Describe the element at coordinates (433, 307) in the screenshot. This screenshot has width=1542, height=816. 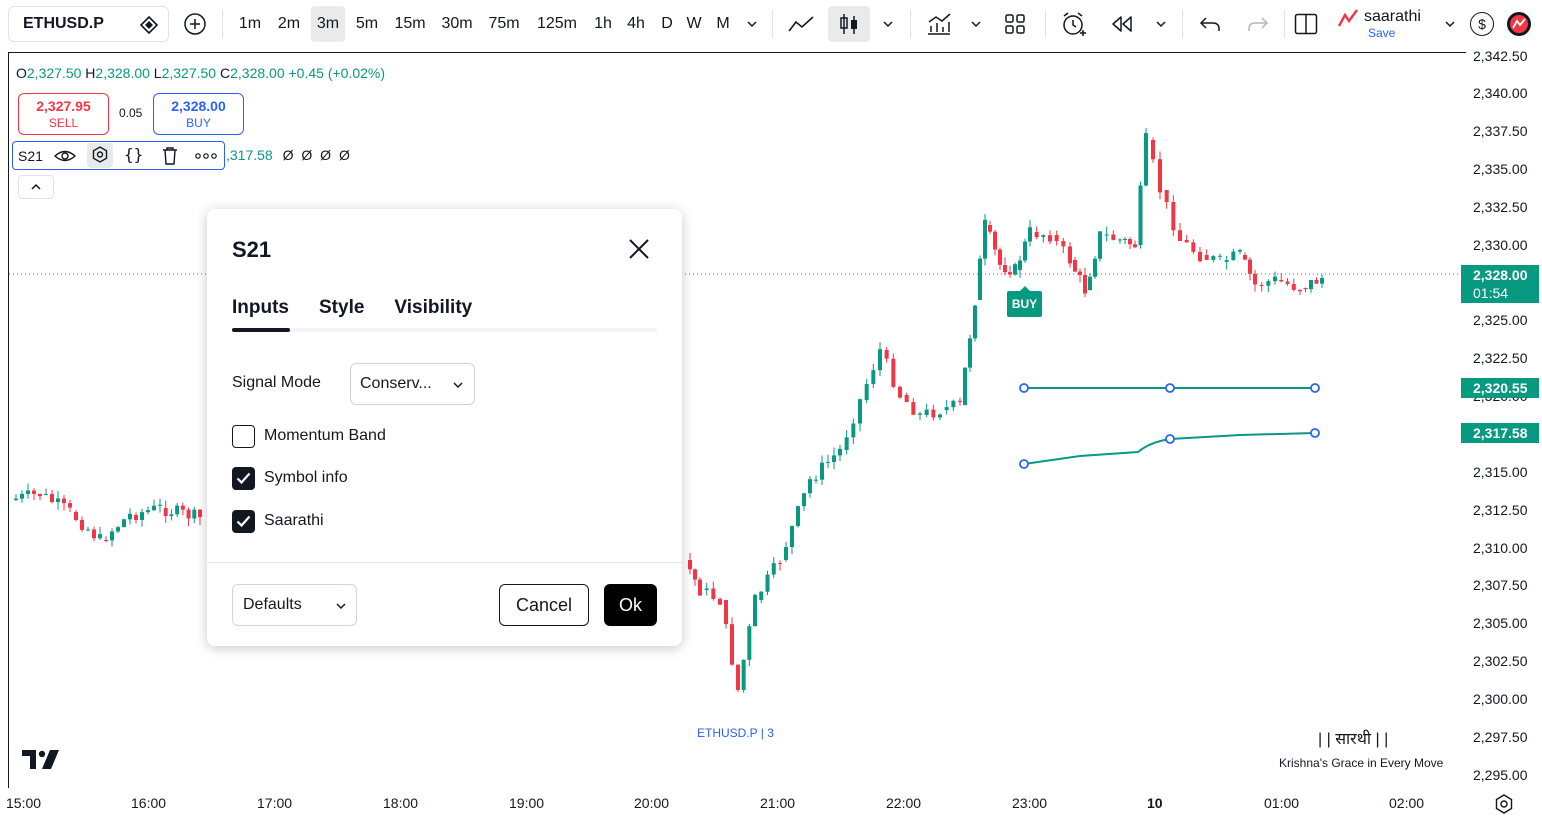
I see `tab-visibility: Visibility` at that location.